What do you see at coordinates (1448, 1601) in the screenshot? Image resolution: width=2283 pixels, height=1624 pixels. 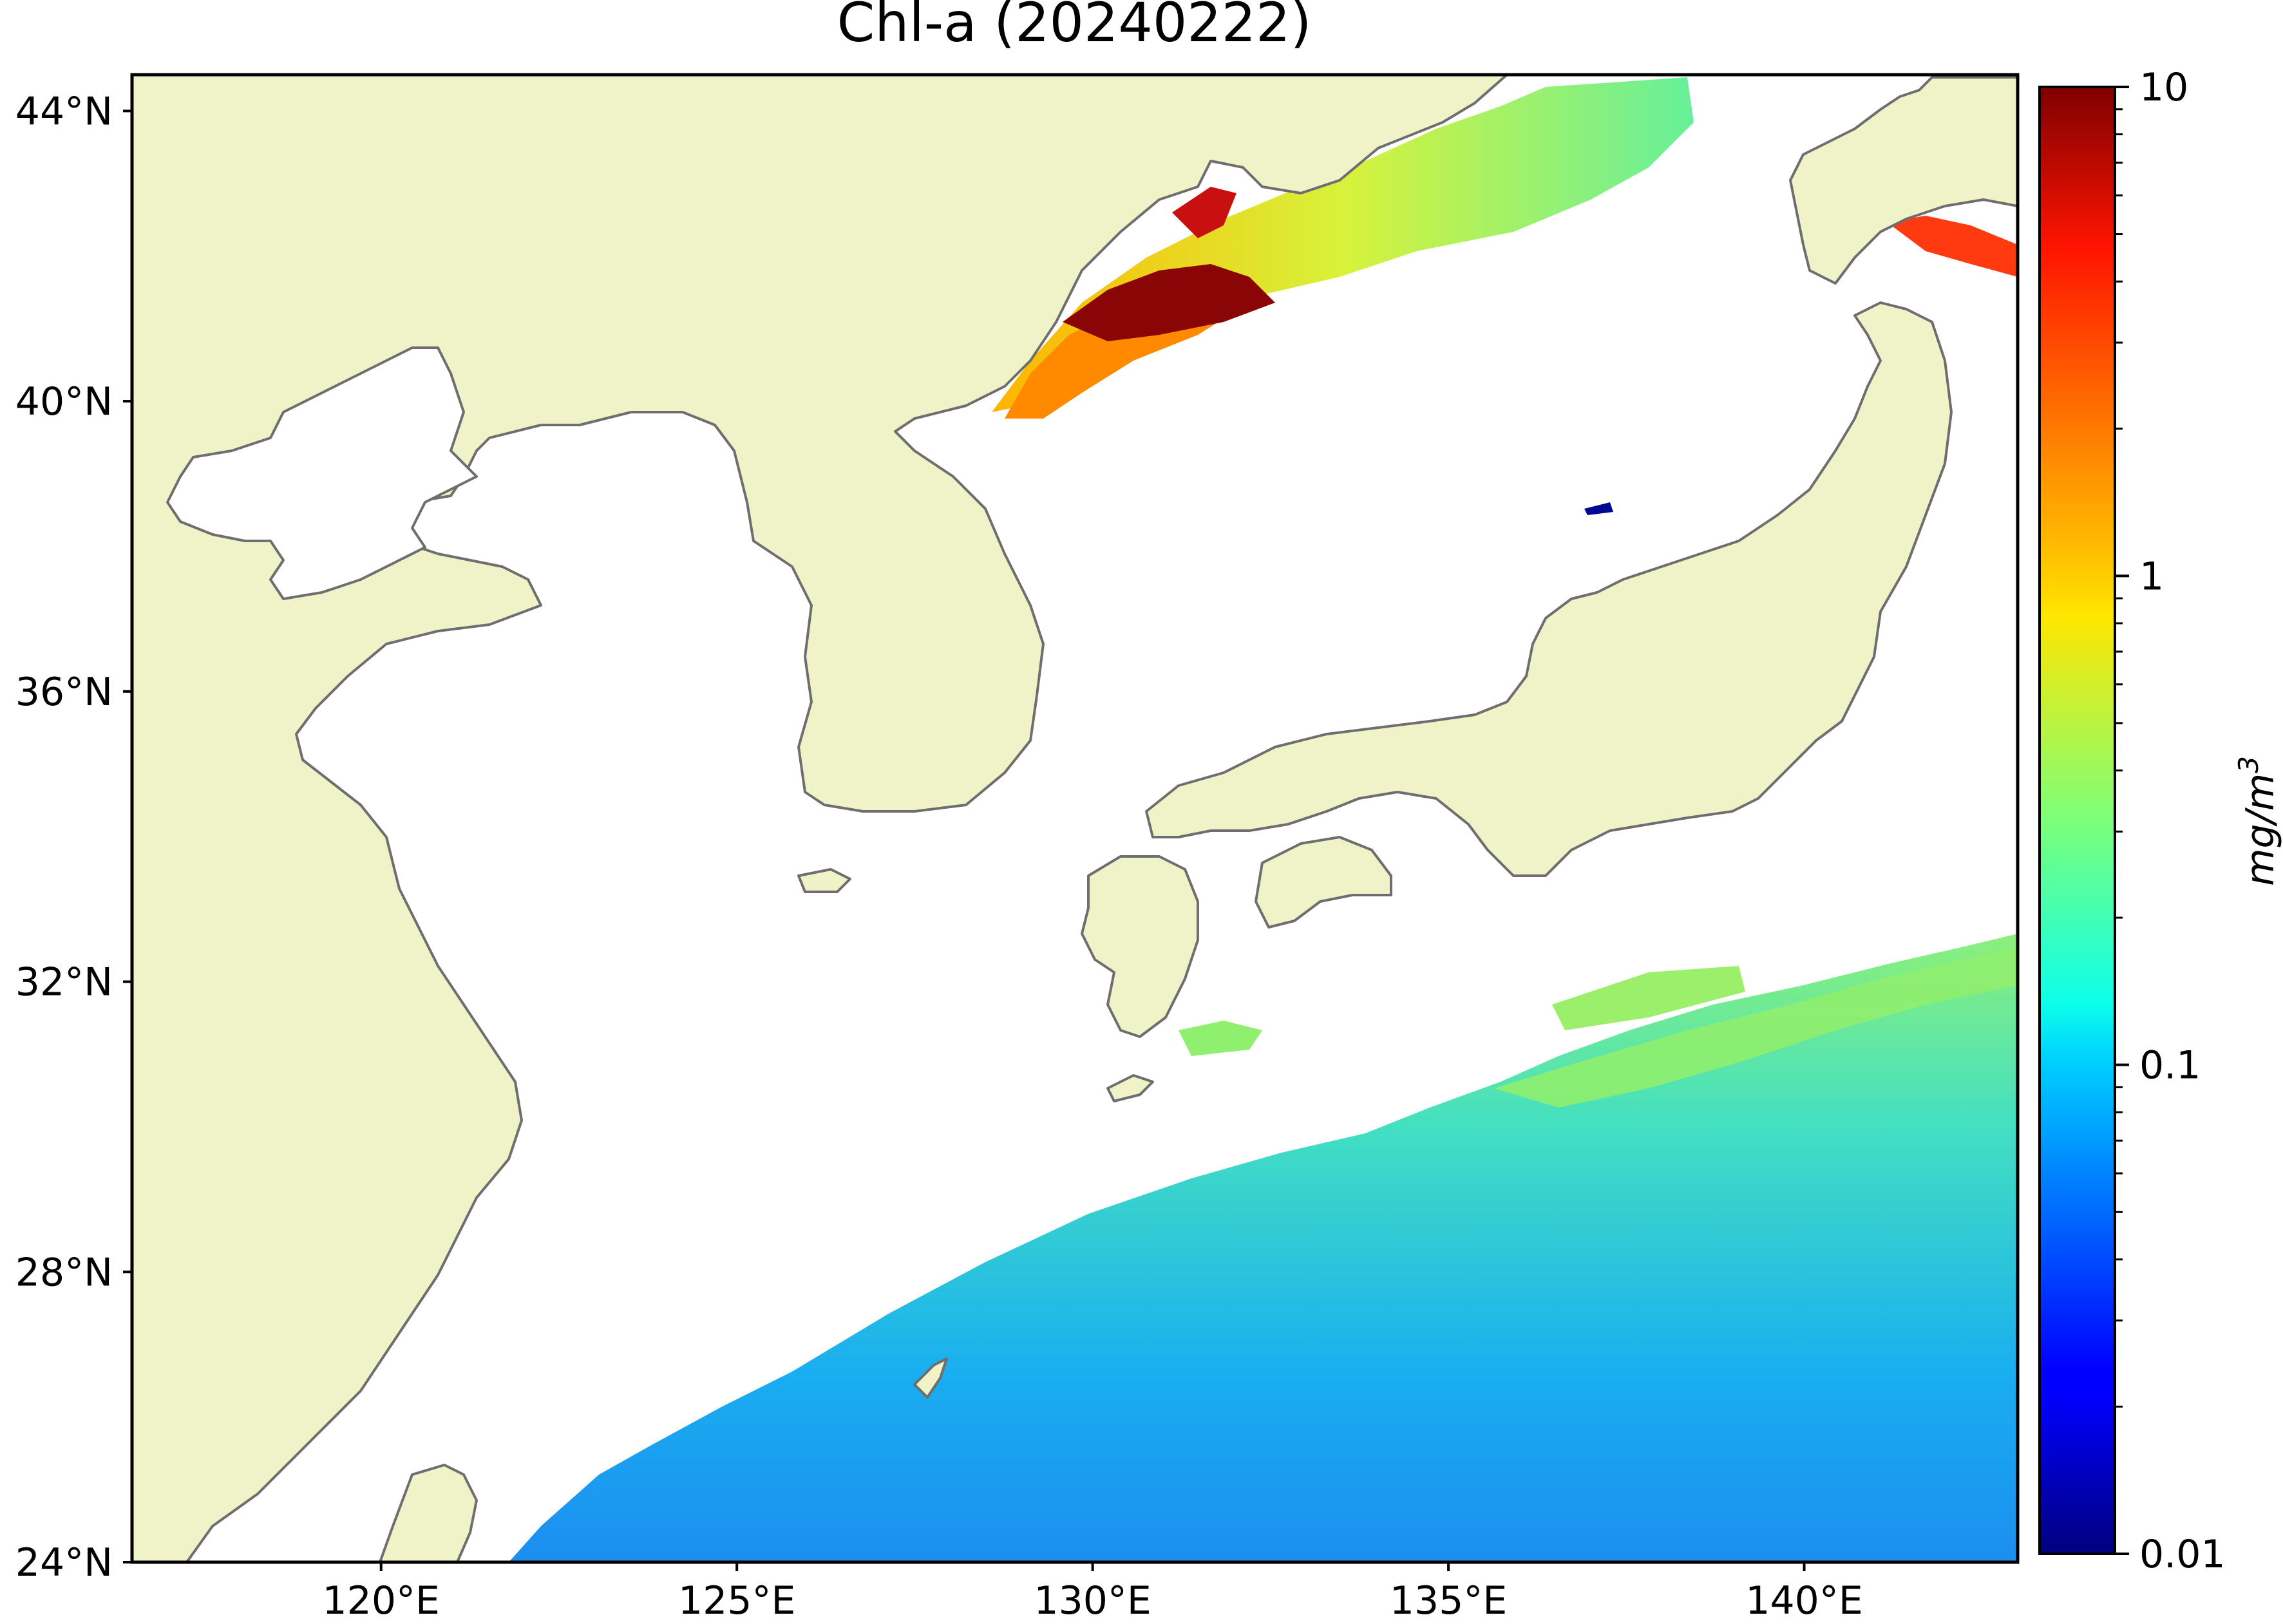 I see `lon-tick-label: 135°E` at bounding box center [1448, 1601].